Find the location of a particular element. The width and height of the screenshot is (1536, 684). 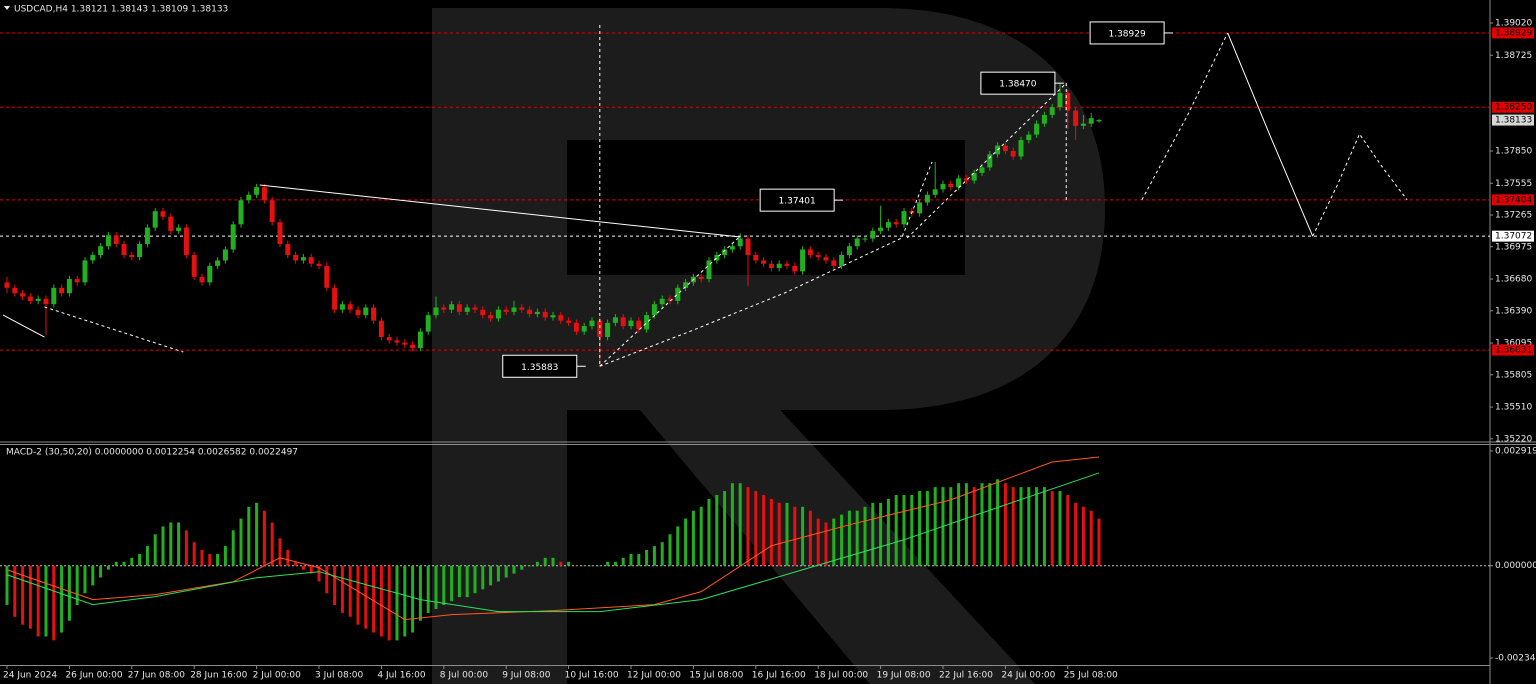

price-label-box is located at coordinates (1513, 236).